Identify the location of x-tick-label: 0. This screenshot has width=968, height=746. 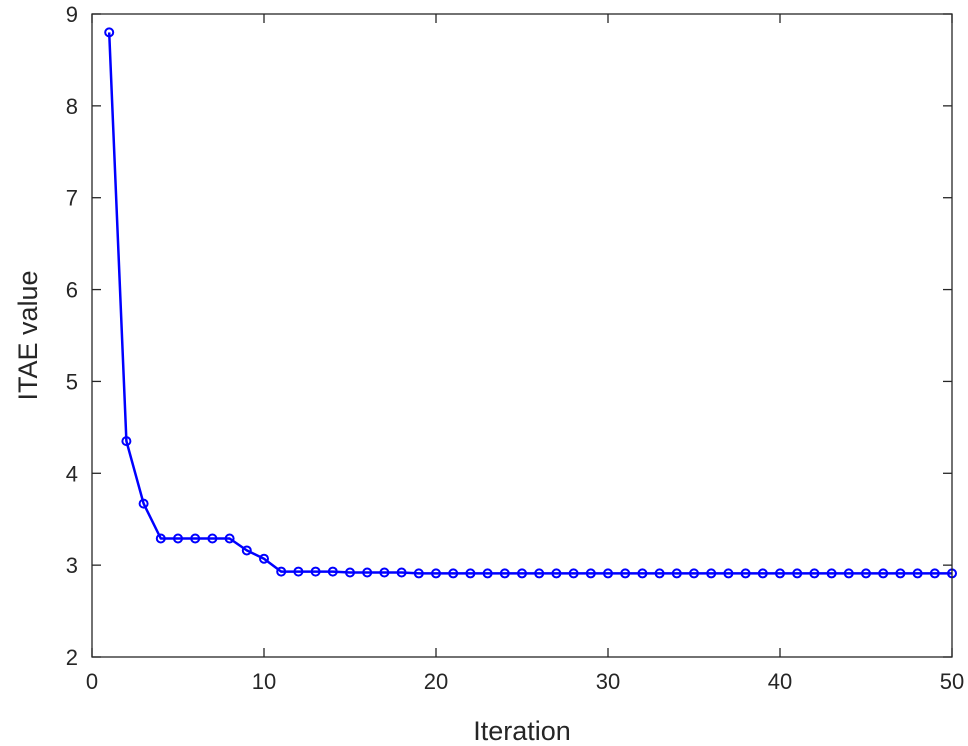
(92, 681).